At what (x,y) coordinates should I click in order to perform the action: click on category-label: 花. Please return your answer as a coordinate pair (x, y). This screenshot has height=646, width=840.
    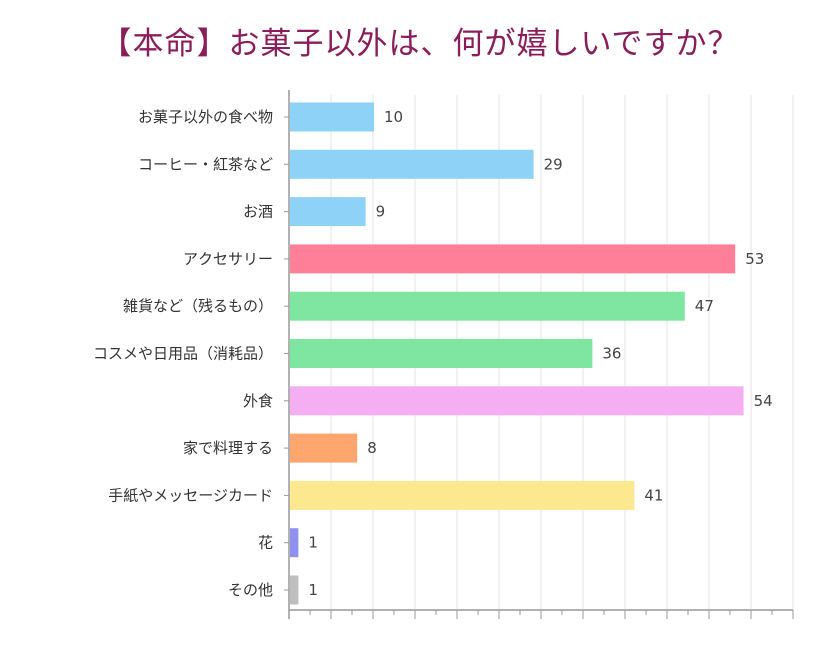
    Looking at the image, I should click on (265, 543).